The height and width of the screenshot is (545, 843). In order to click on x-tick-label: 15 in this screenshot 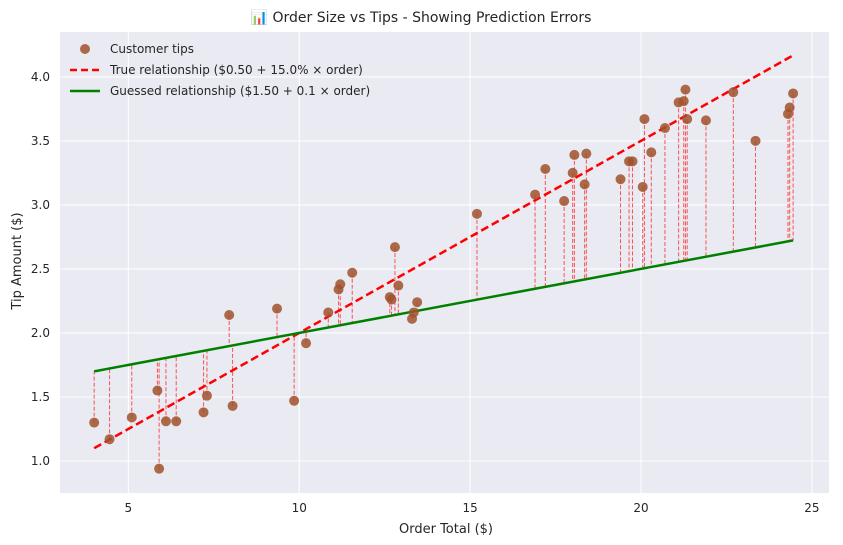, I will do `click(469, 508)`.